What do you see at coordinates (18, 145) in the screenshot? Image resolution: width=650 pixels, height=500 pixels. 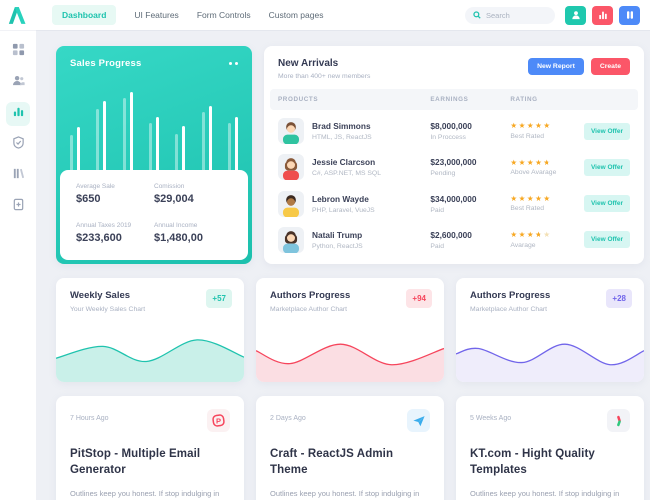 I see `sidebar-item-shield-check` at bounding box center [18, 145].